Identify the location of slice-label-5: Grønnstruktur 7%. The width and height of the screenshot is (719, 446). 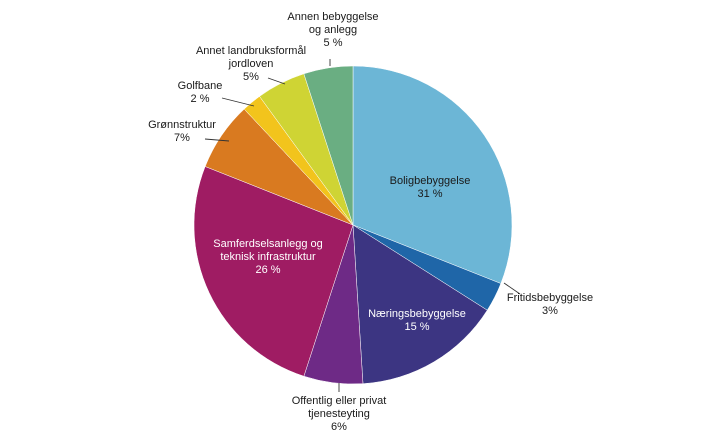
(182, 131).